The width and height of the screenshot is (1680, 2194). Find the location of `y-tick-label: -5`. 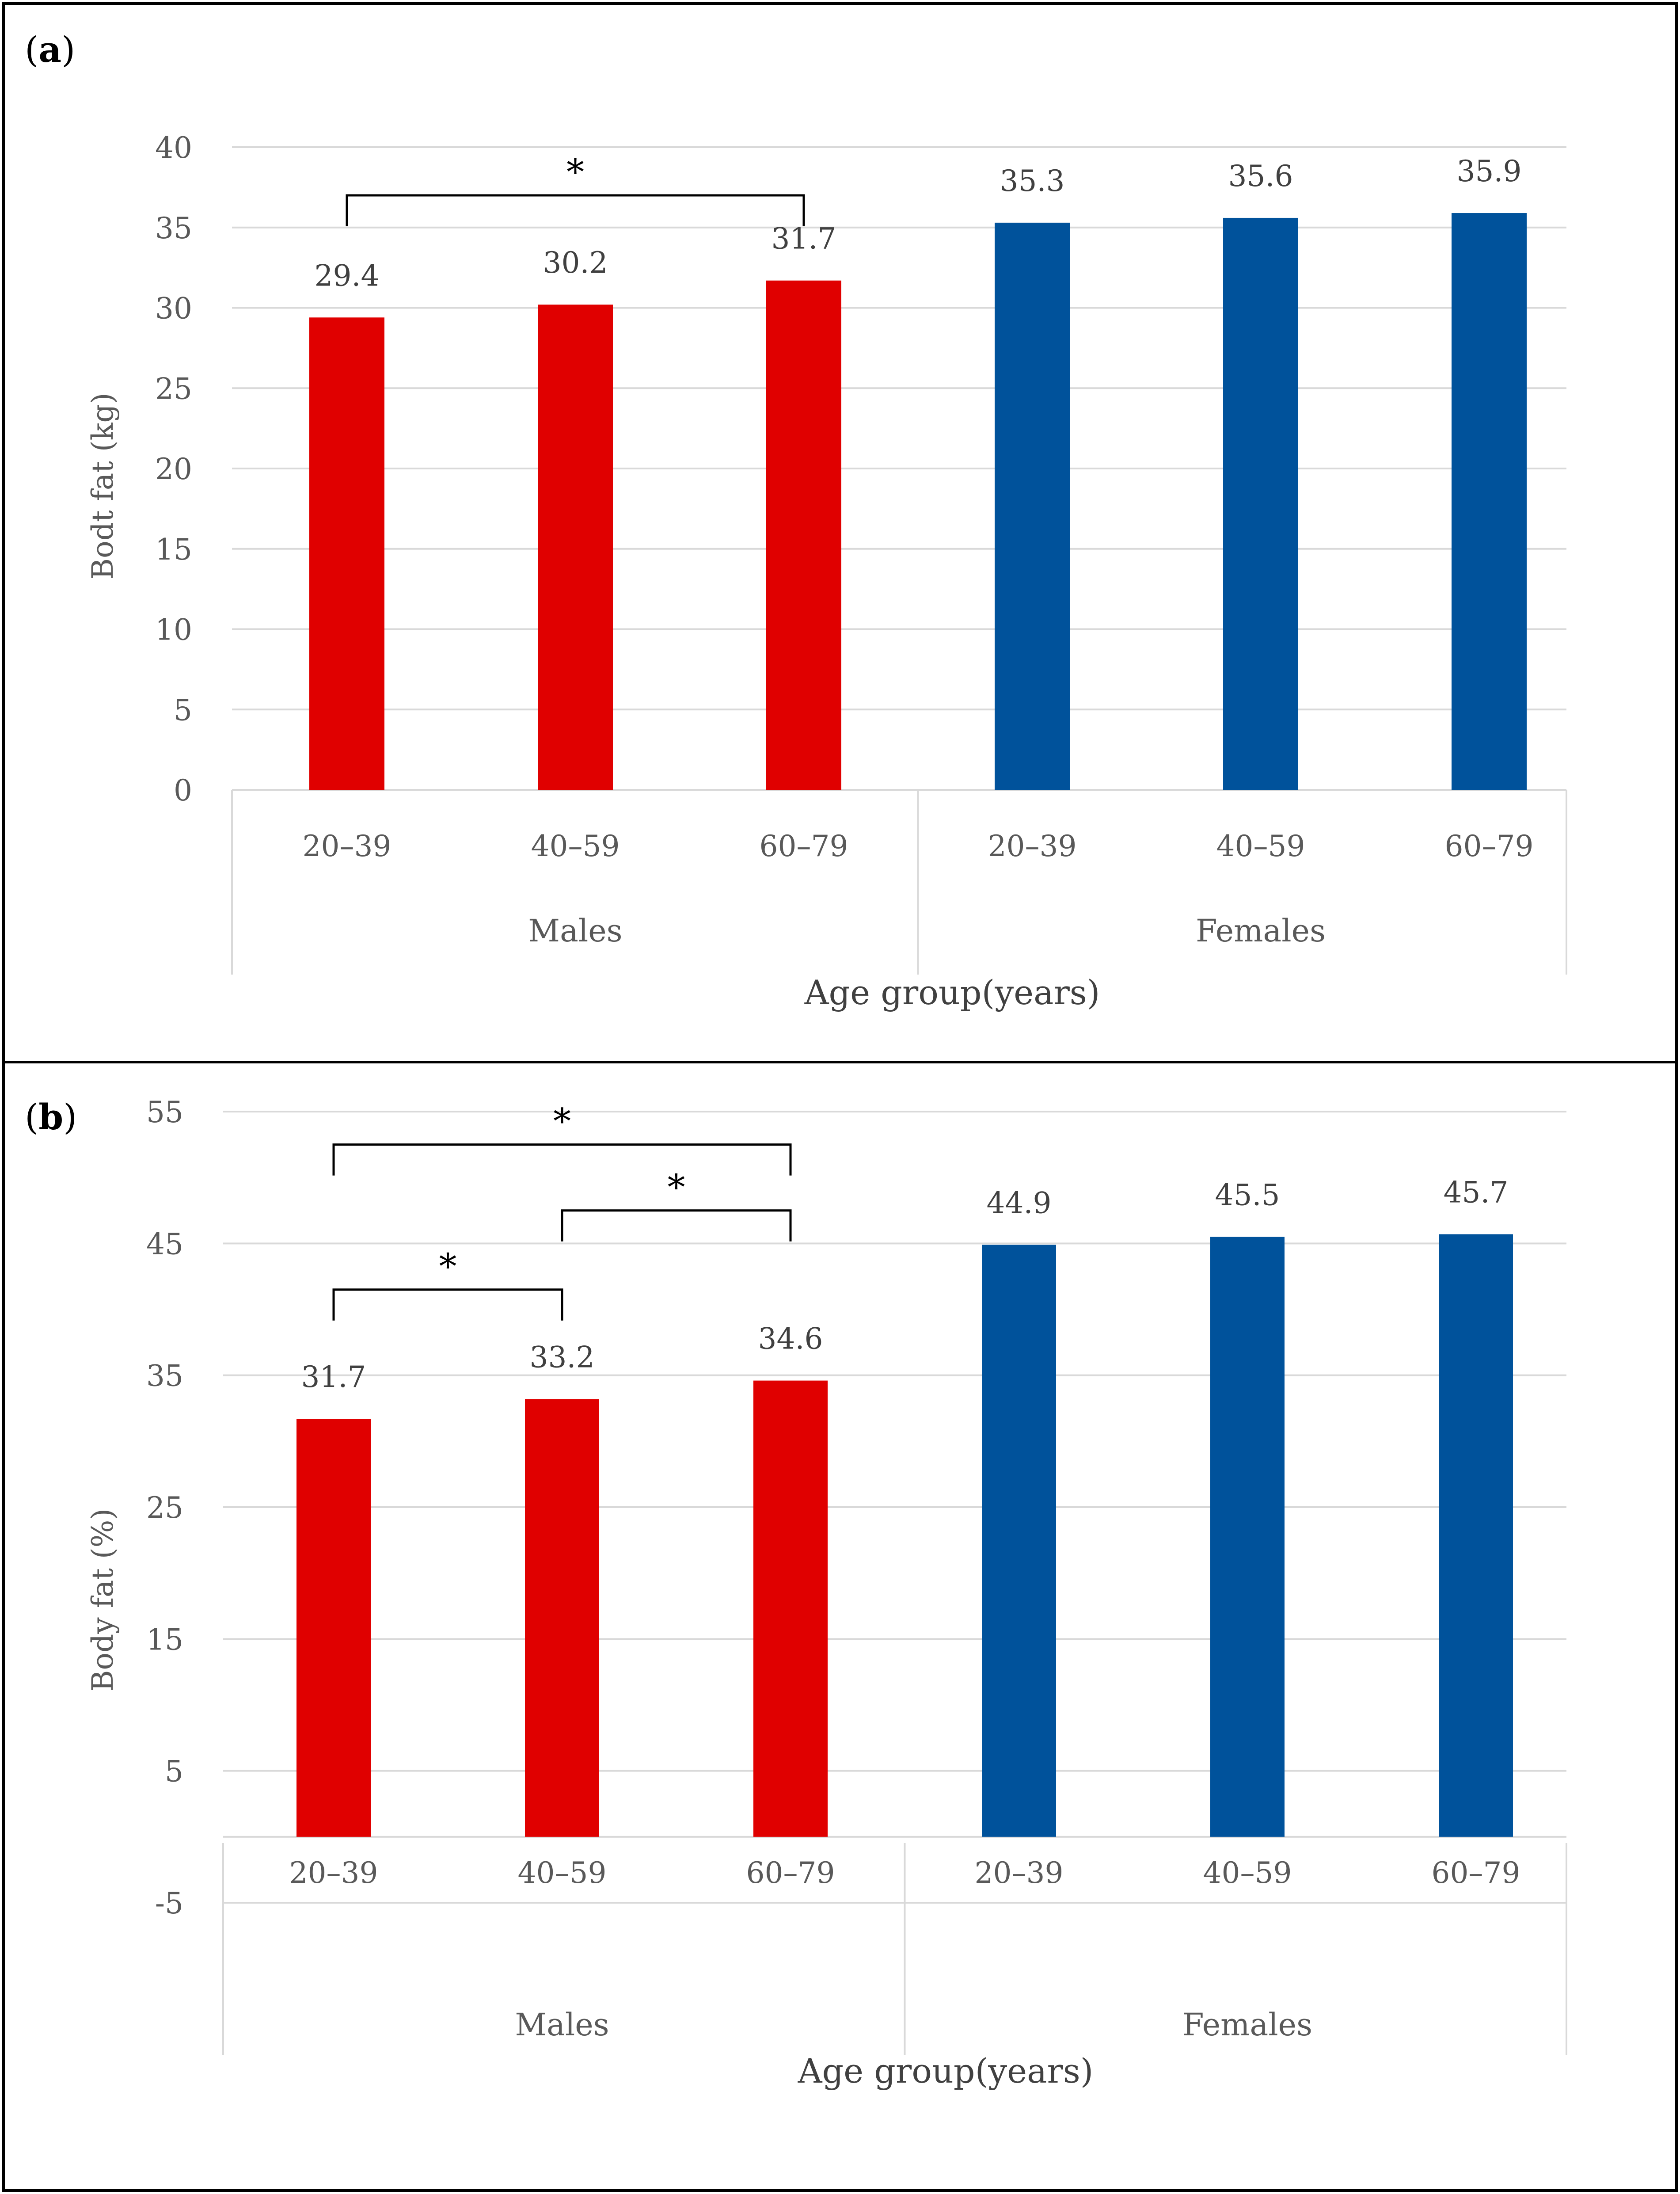

y-tick-label: -5 is located at coordinates (169, 1903).